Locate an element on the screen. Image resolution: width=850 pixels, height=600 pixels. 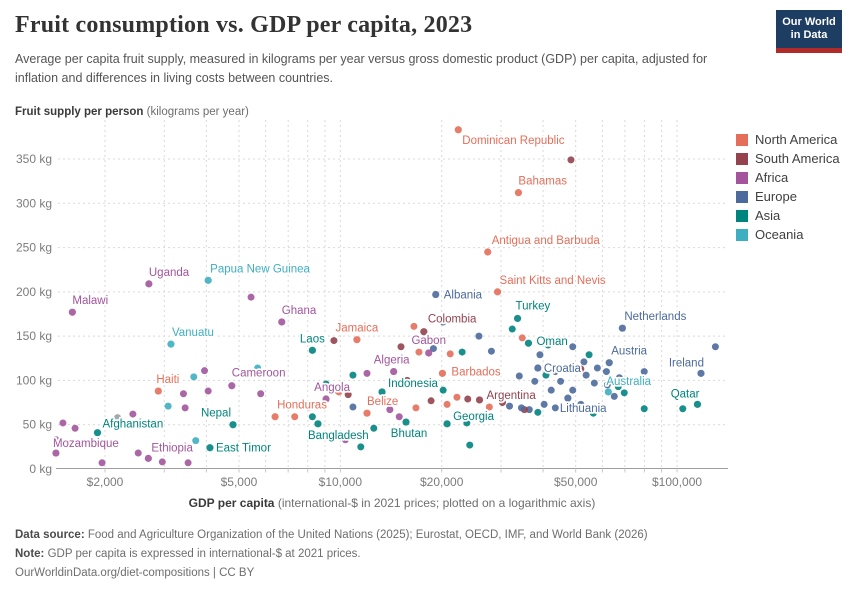
data-point-malawi is located at coordinates (72, 312).